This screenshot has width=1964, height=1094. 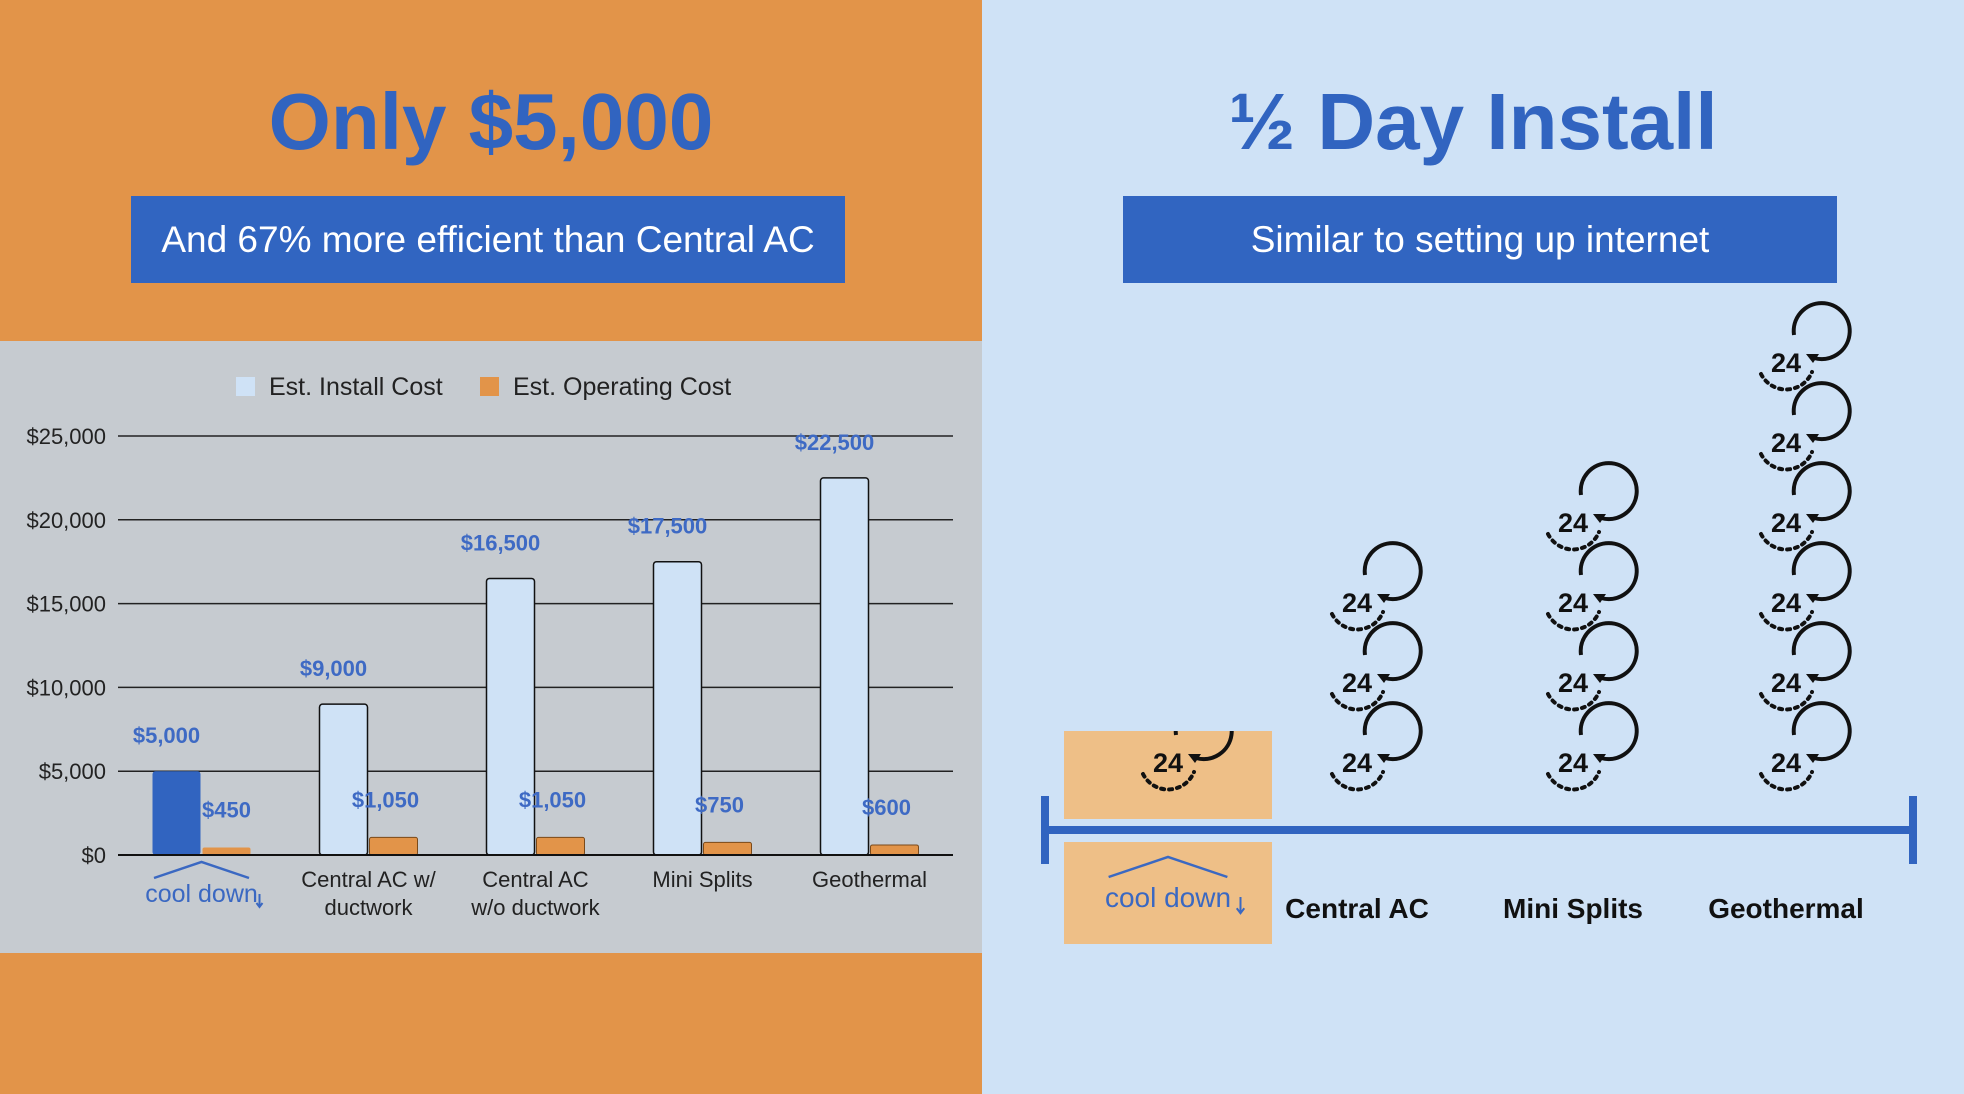 I want to click on x-category-label: Mini Splits, so click(x=702, y=879).